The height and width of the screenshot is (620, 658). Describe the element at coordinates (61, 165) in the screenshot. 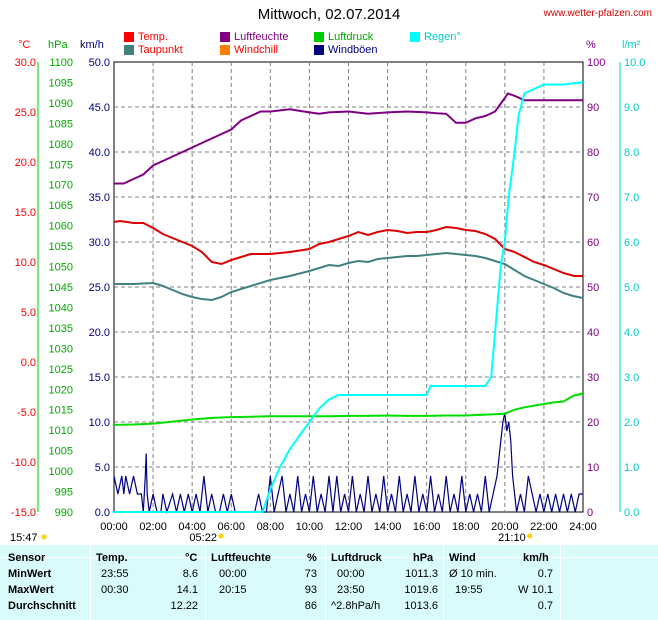

I see `tick-label-pressure: 1075` at that location.